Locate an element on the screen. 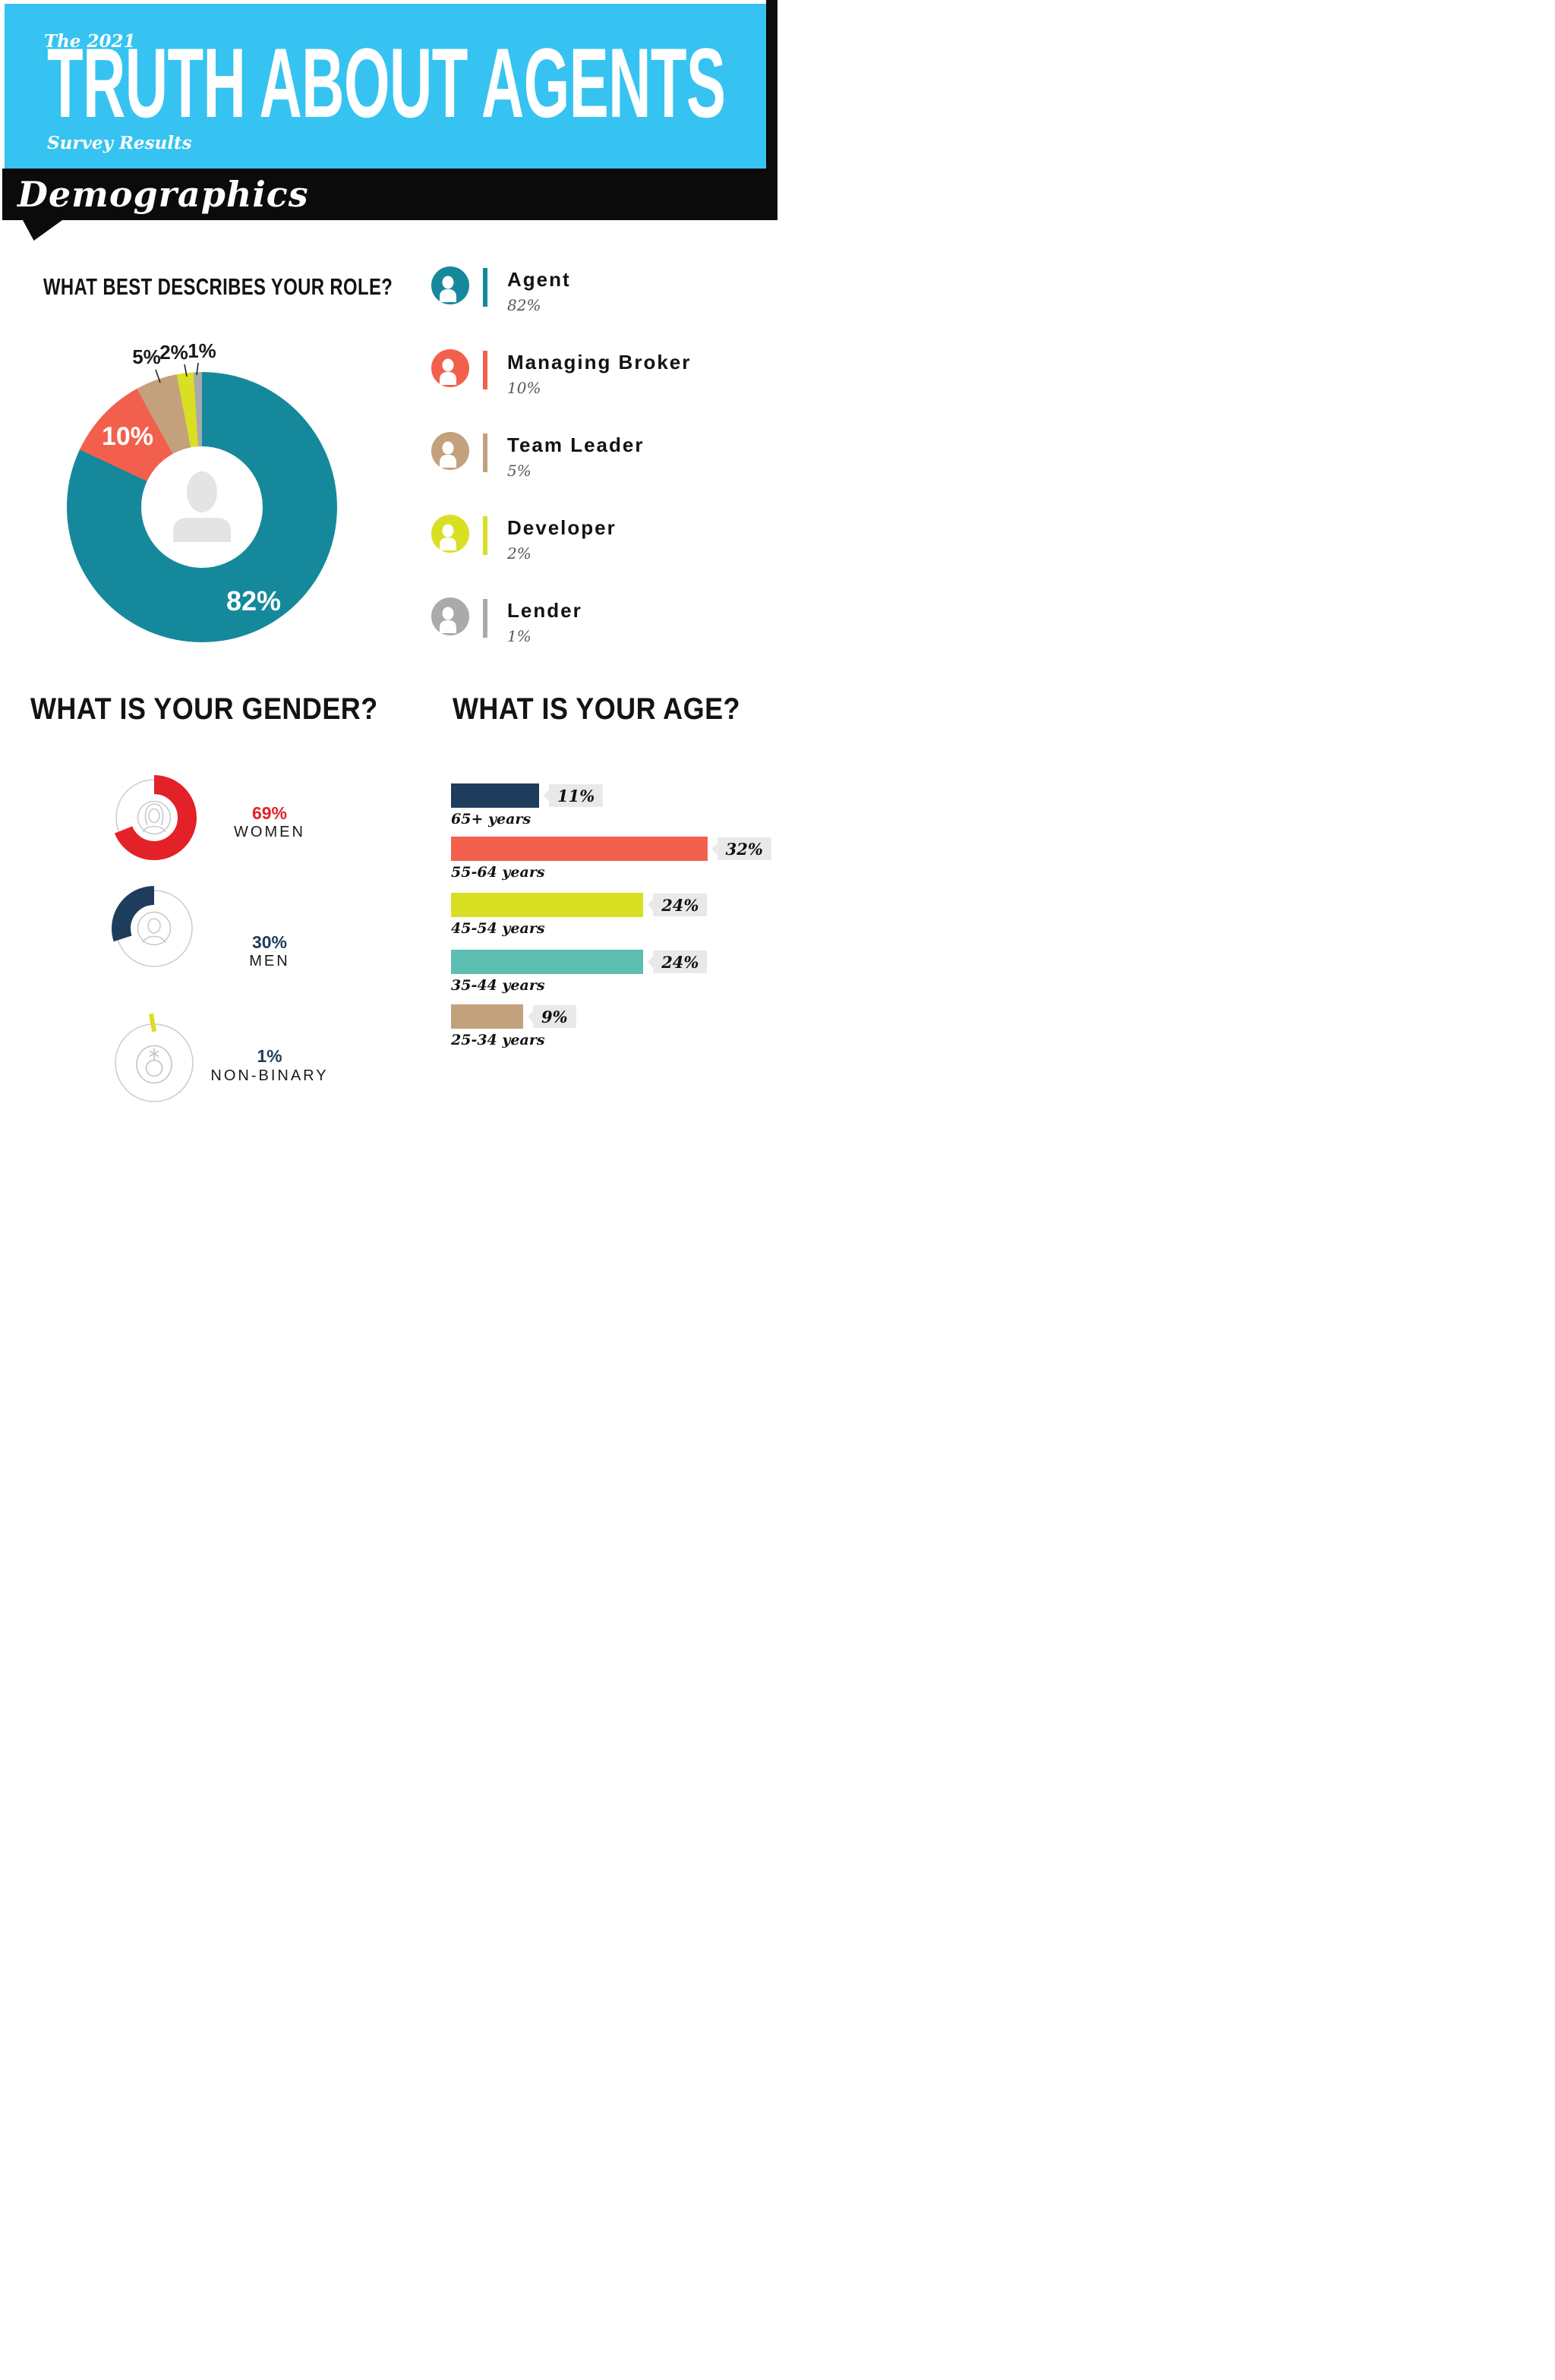  age-value-tag: 9% is located at coordinates (551, 1017).